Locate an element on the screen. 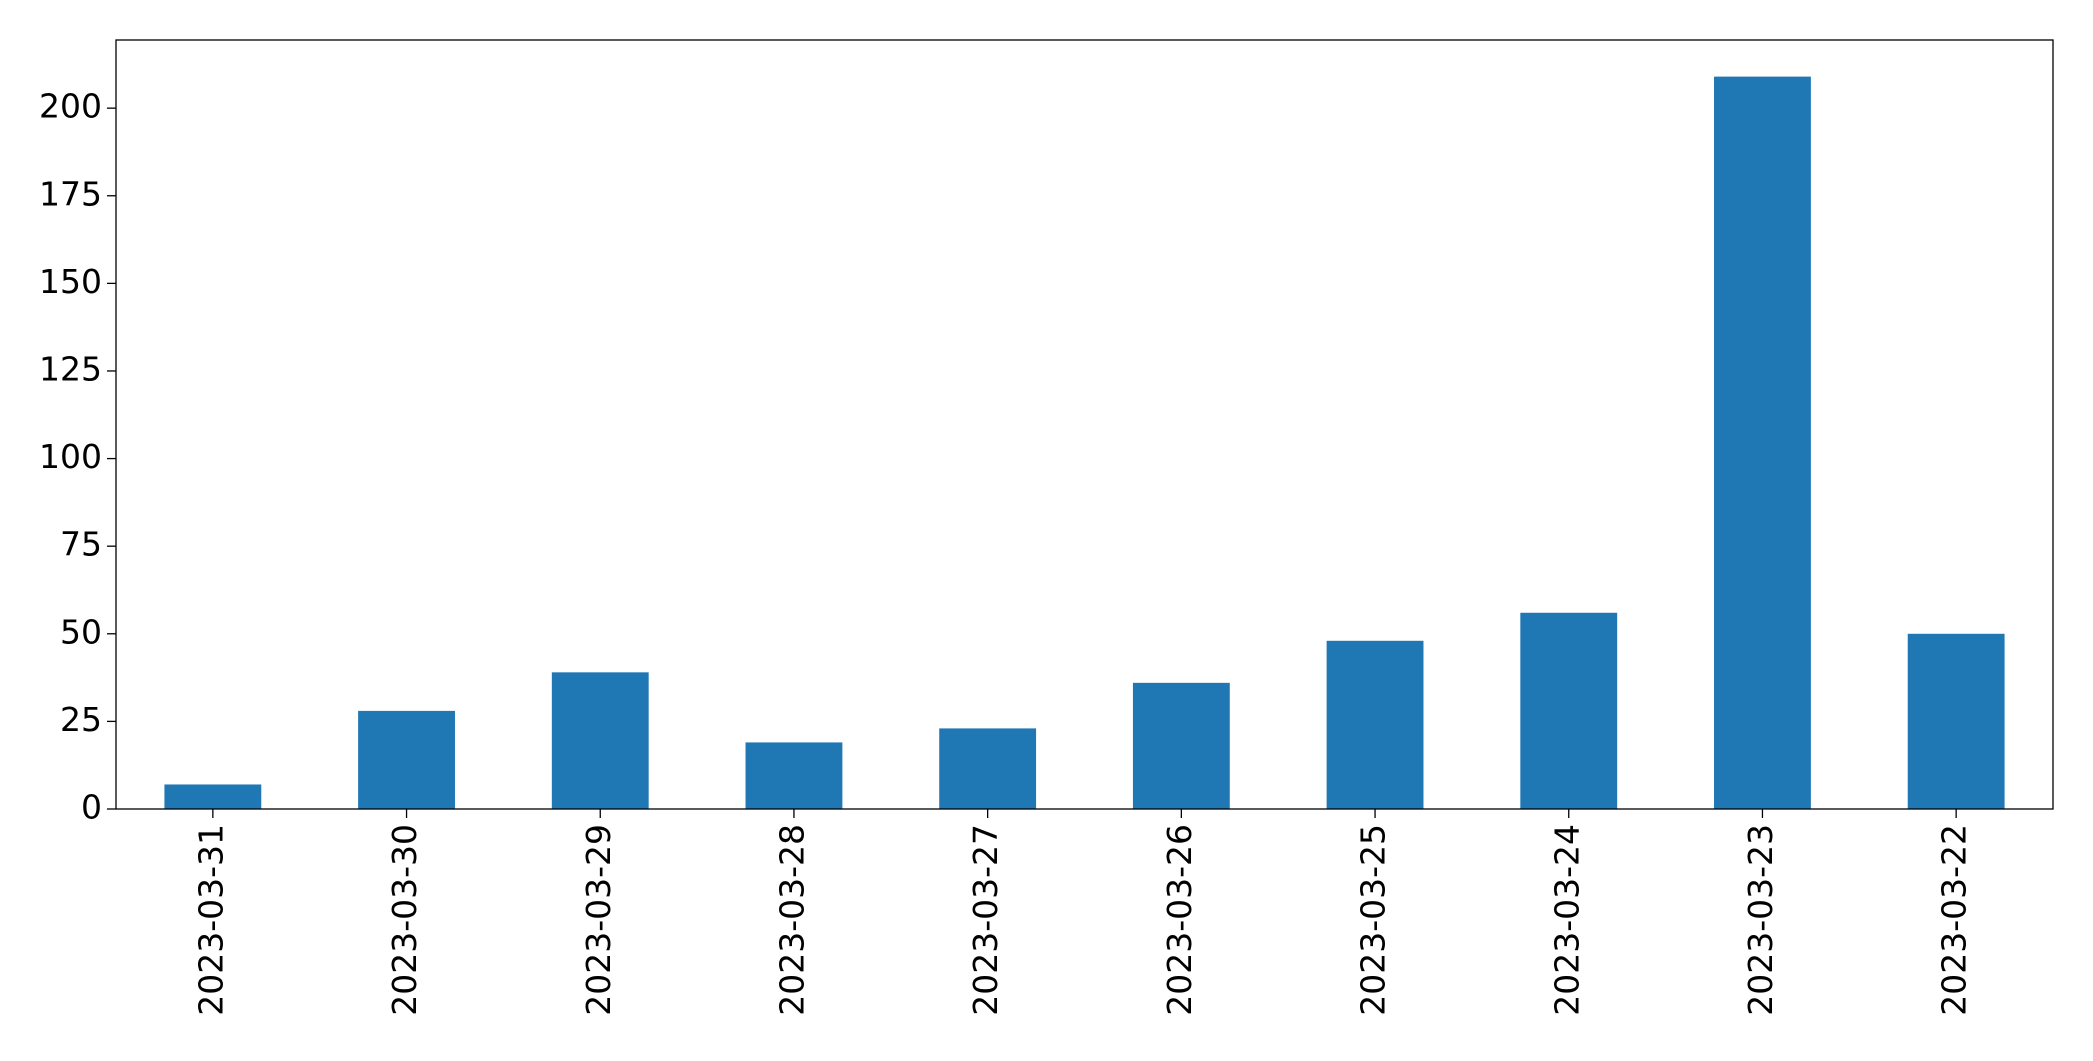  x-tick-label: 2023-03-28 is located at coordinates (791, 920).